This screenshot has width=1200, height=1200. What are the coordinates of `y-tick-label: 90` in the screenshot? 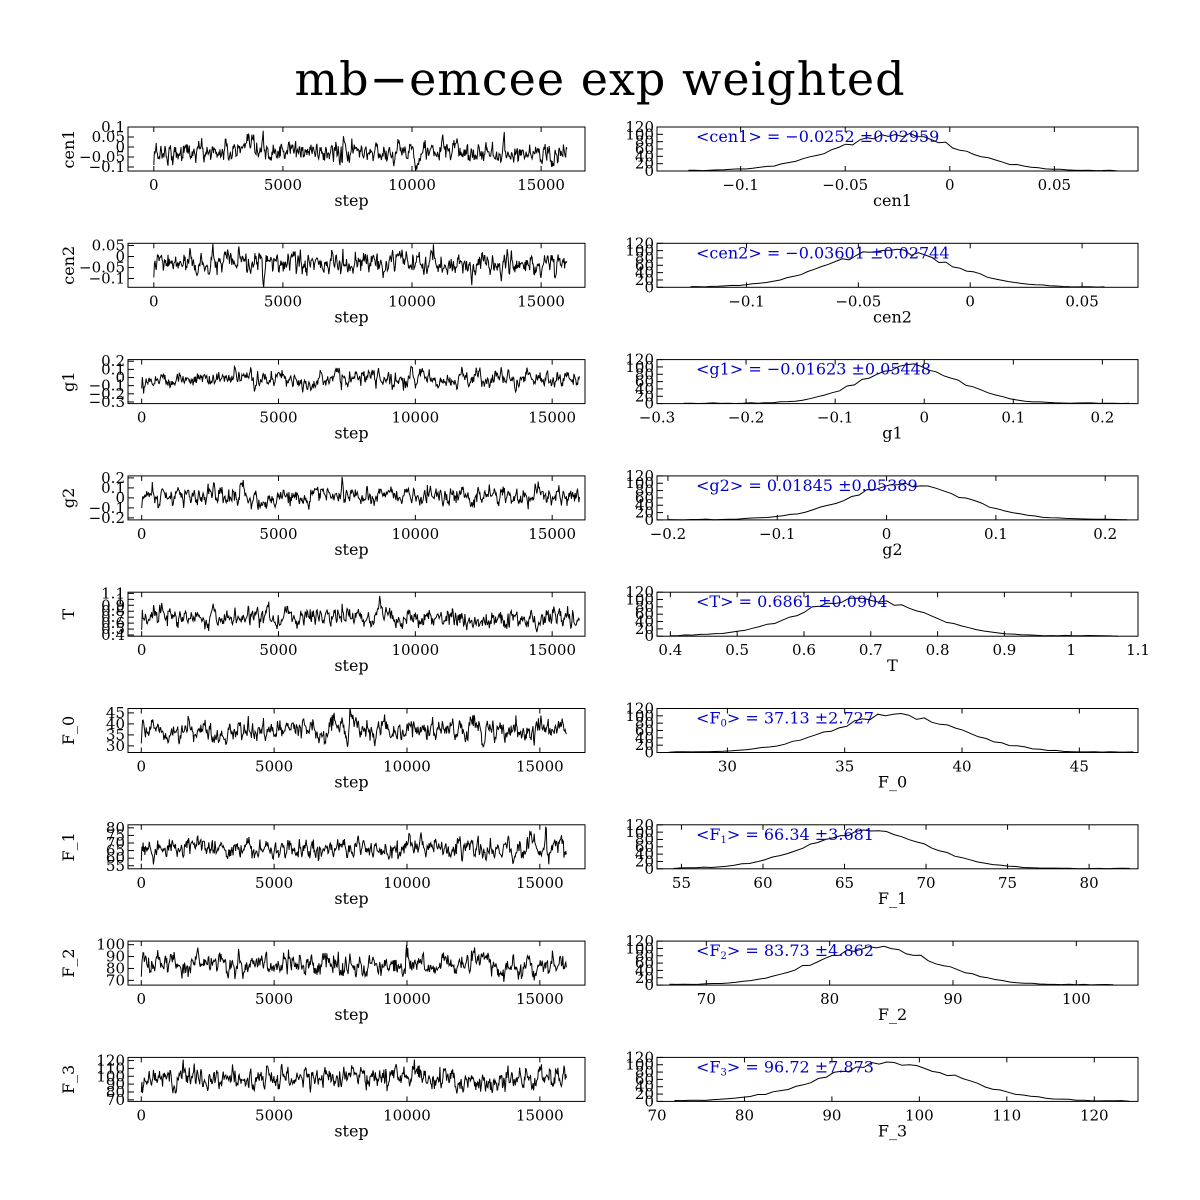 It's located at (115, 957).